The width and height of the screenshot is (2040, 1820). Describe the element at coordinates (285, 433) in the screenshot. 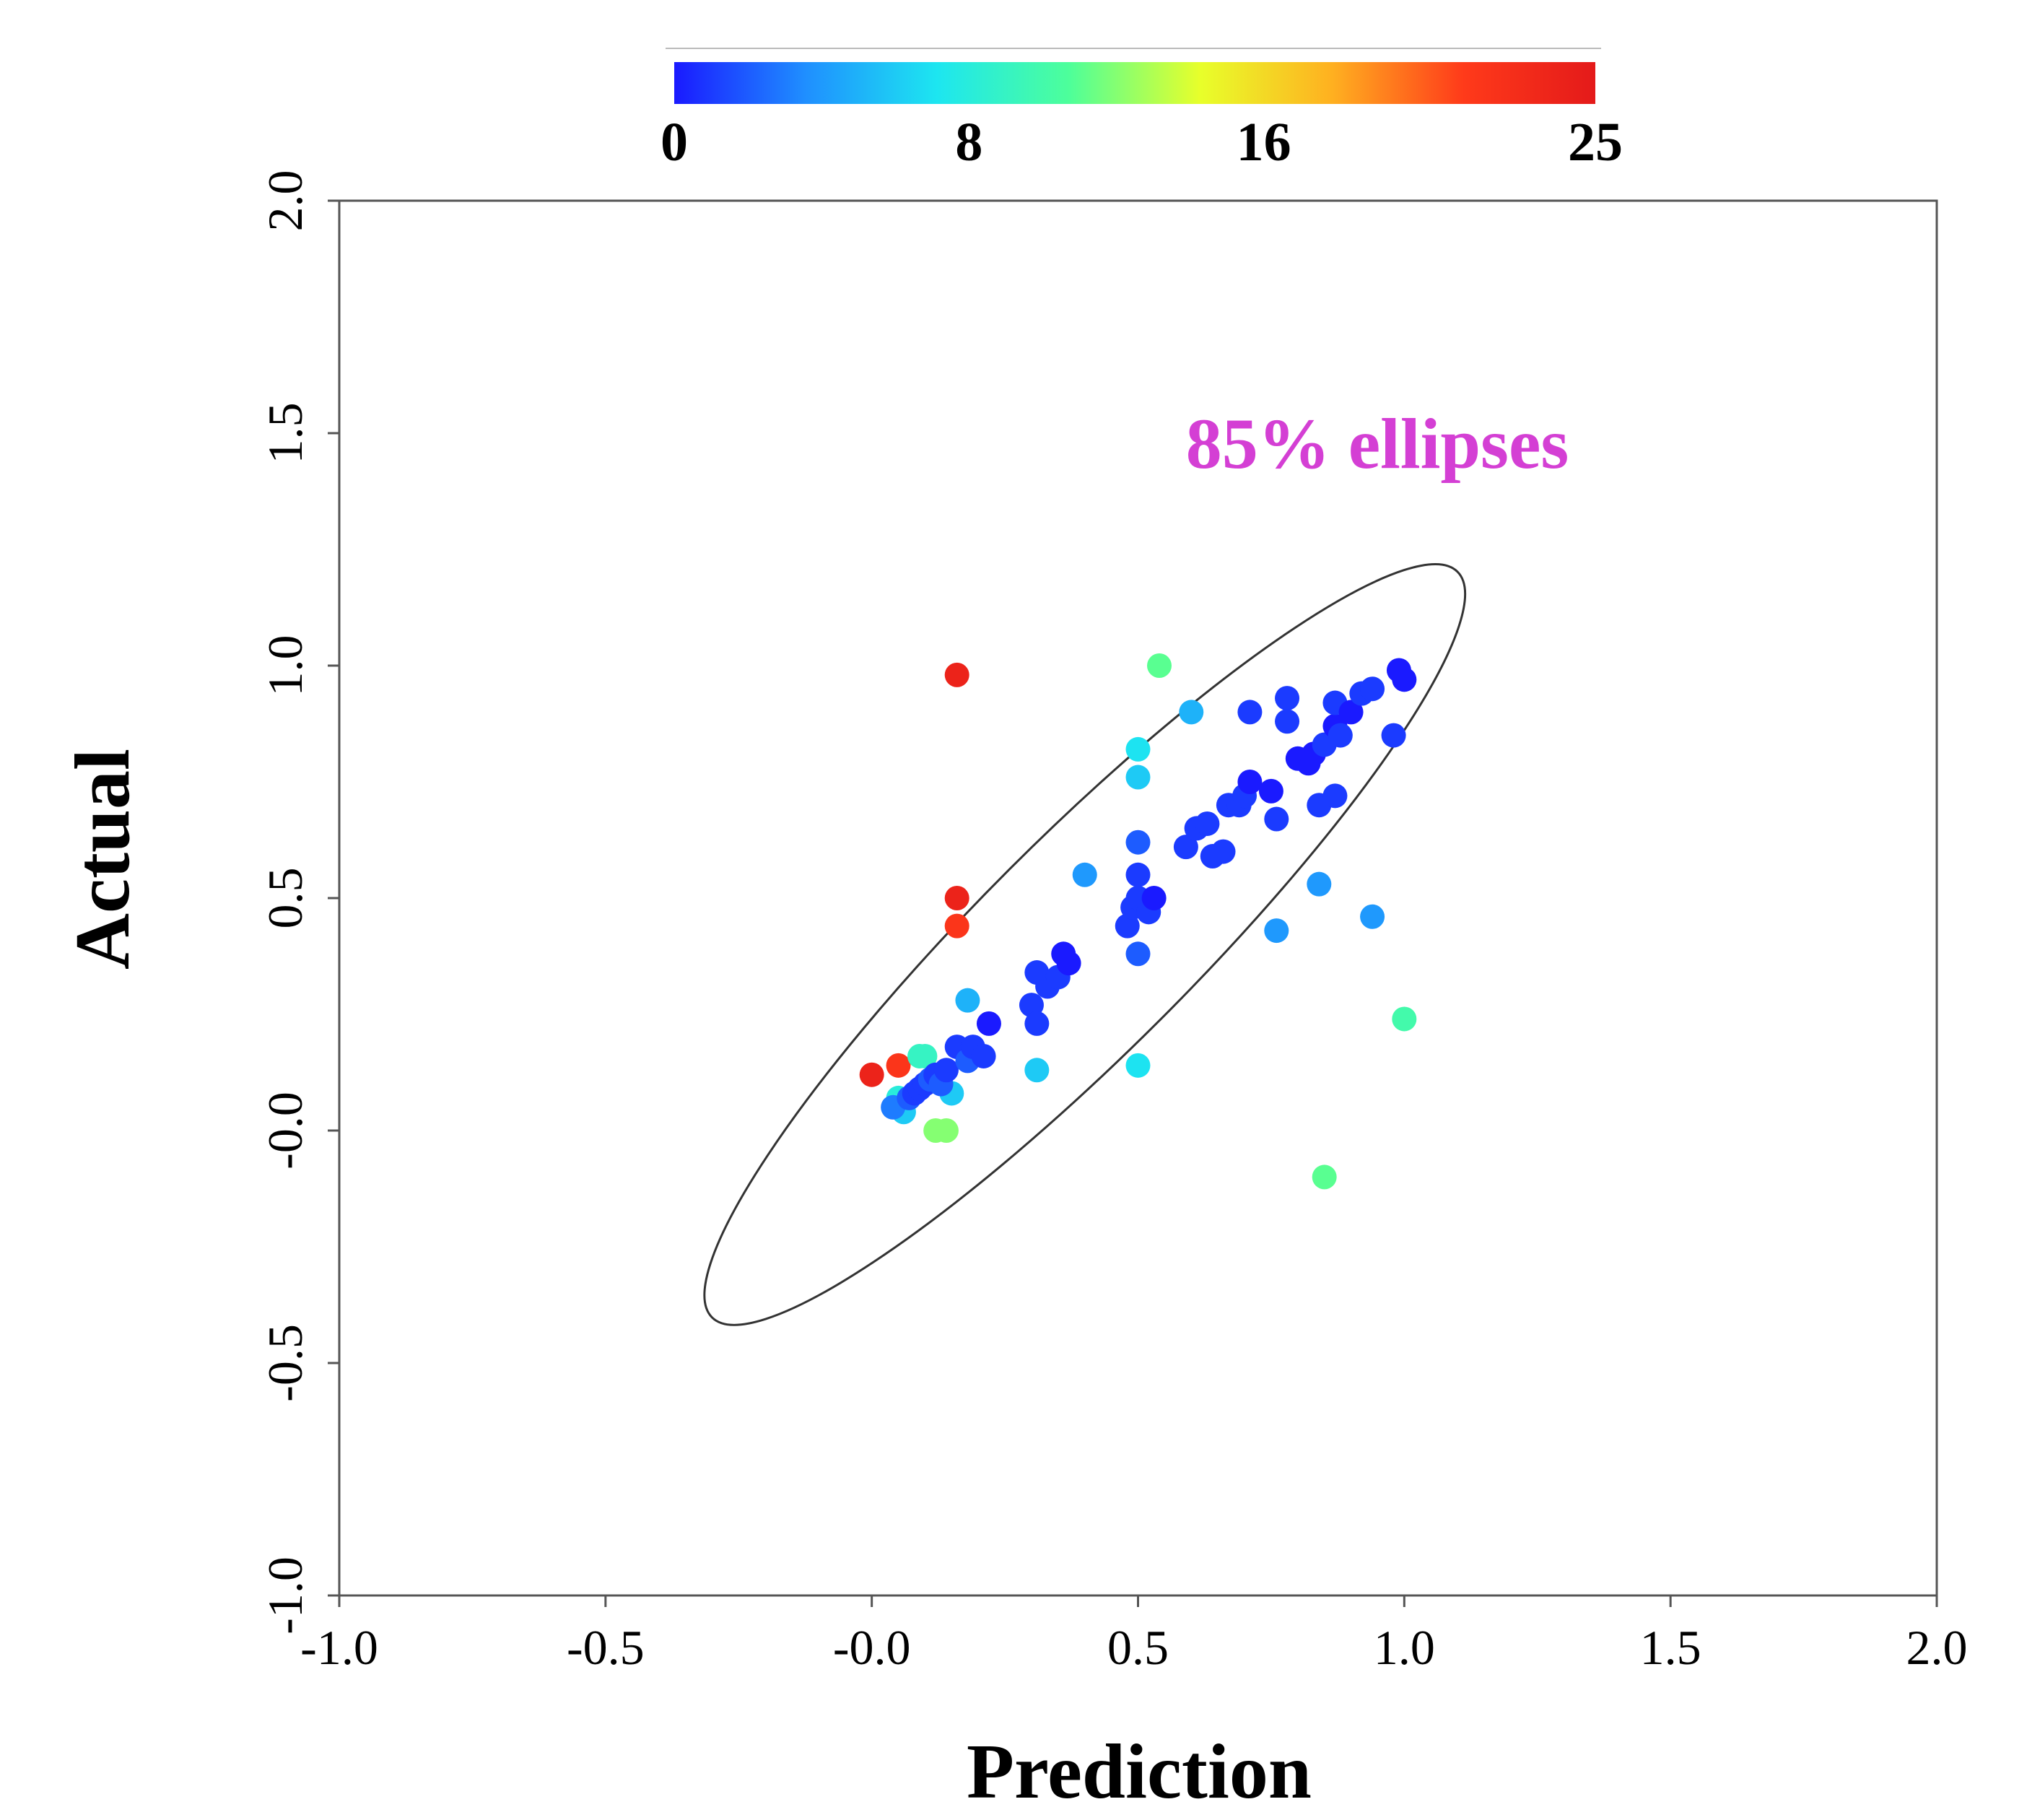

I see `y-tick-label: 1.5` at that location.